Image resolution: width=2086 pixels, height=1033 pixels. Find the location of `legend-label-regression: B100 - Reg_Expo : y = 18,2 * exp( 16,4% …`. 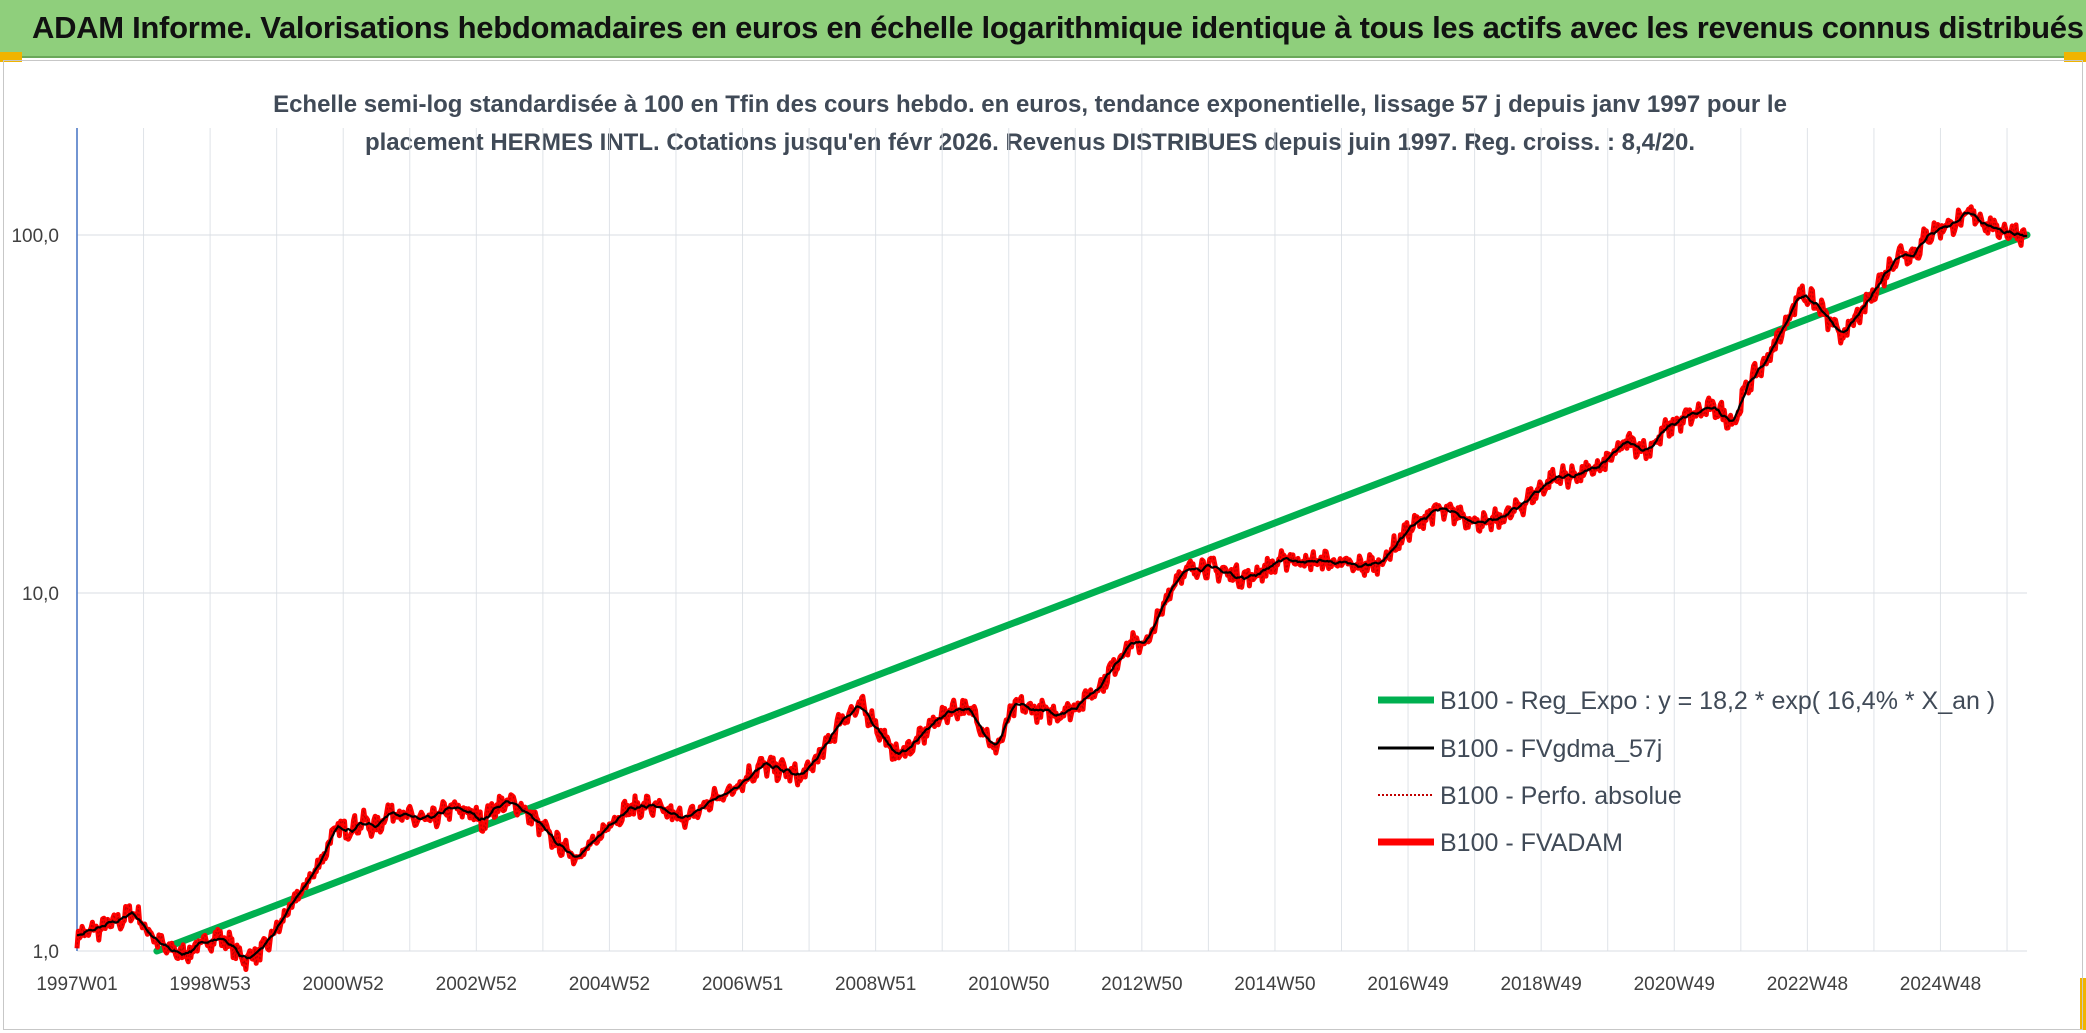

legend-label-regression: B100 - Reg_Expo : y = 18,2 * exp( 16,4% … is located at coordinates (1717, 701).